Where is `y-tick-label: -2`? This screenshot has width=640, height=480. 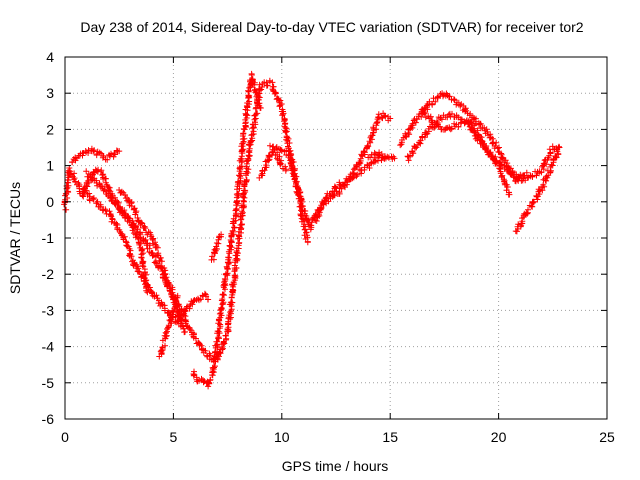 y-tick-label: -2 is located at coordinates (48, 274).